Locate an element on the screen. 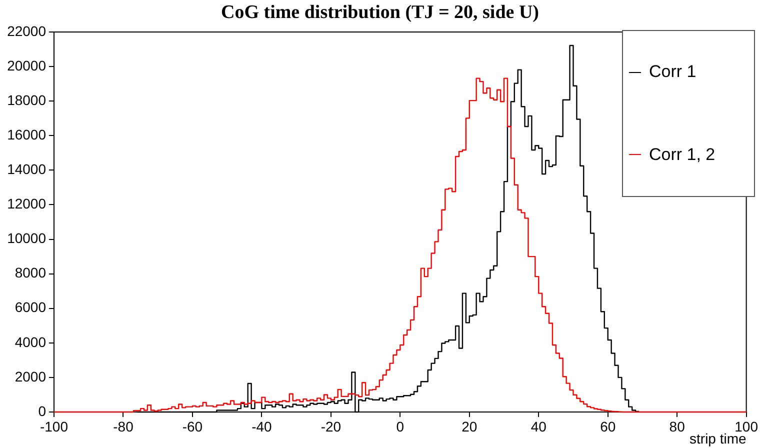  y-tick-label: 18000 is located at coordinates (26, 100).